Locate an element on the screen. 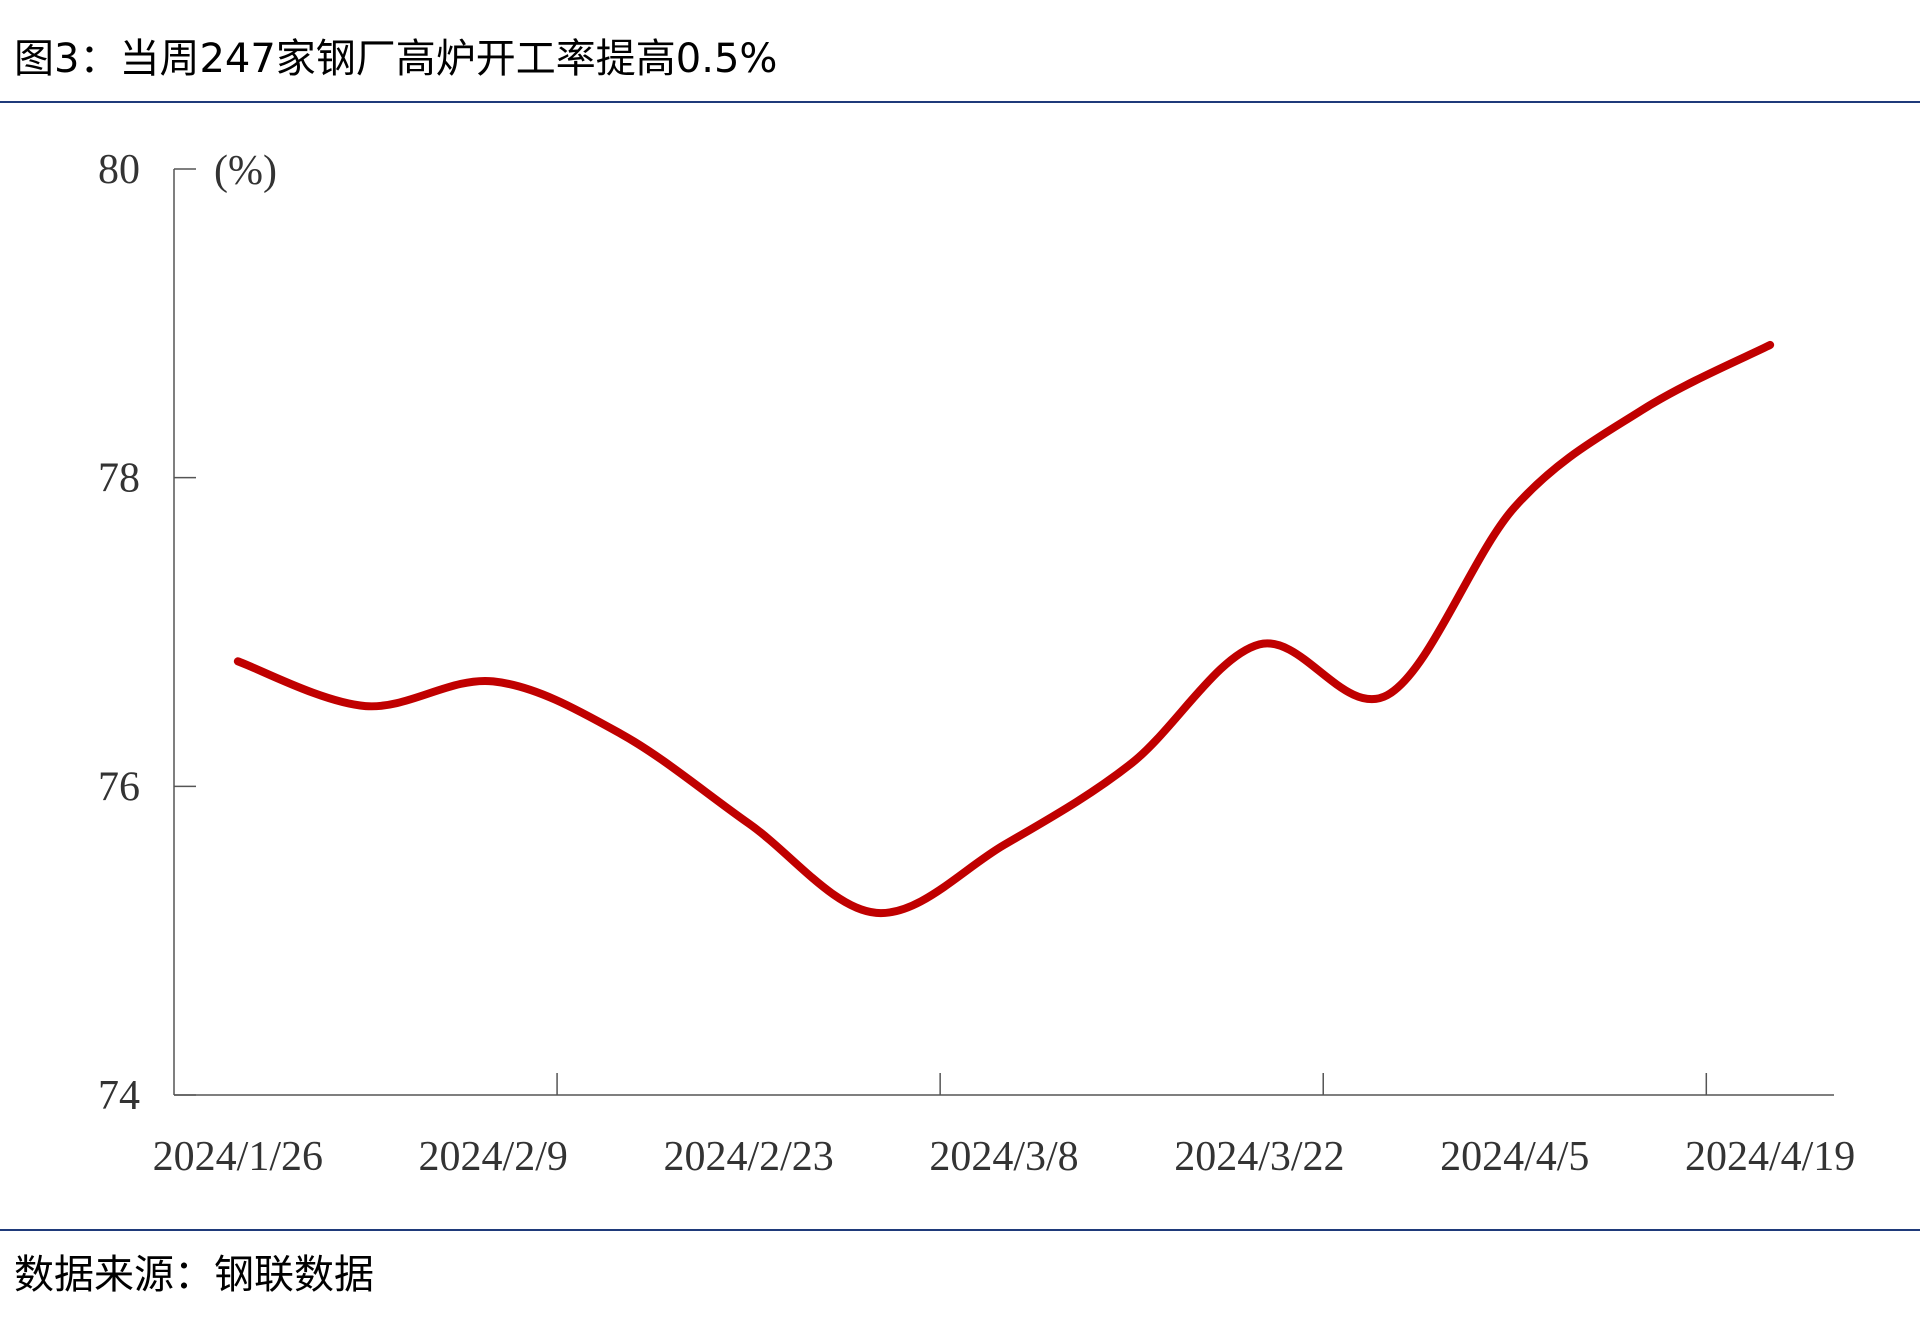  x-tick-label: 2024/3/8 is located at coordinates (1003, 1157).